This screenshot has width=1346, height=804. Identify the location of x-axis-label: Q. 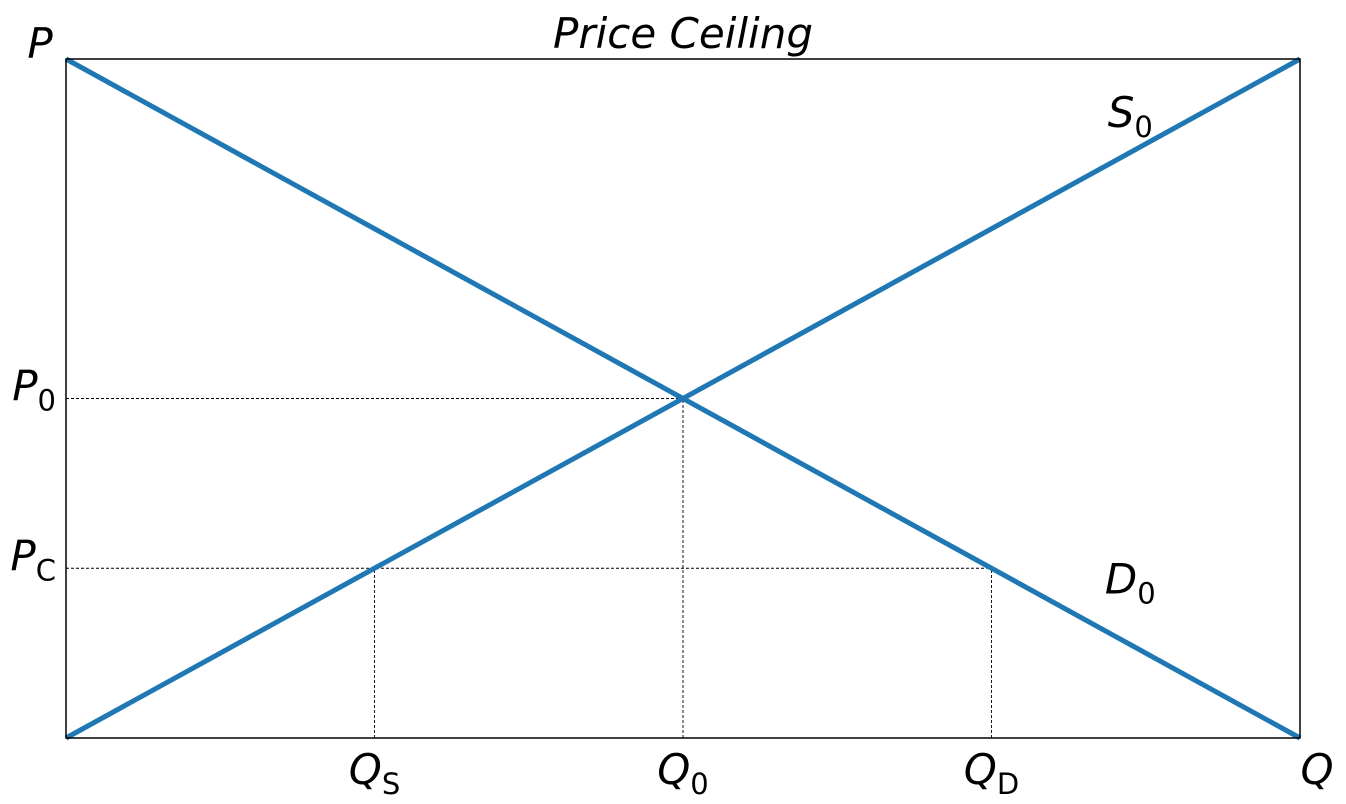
(1316, 769).